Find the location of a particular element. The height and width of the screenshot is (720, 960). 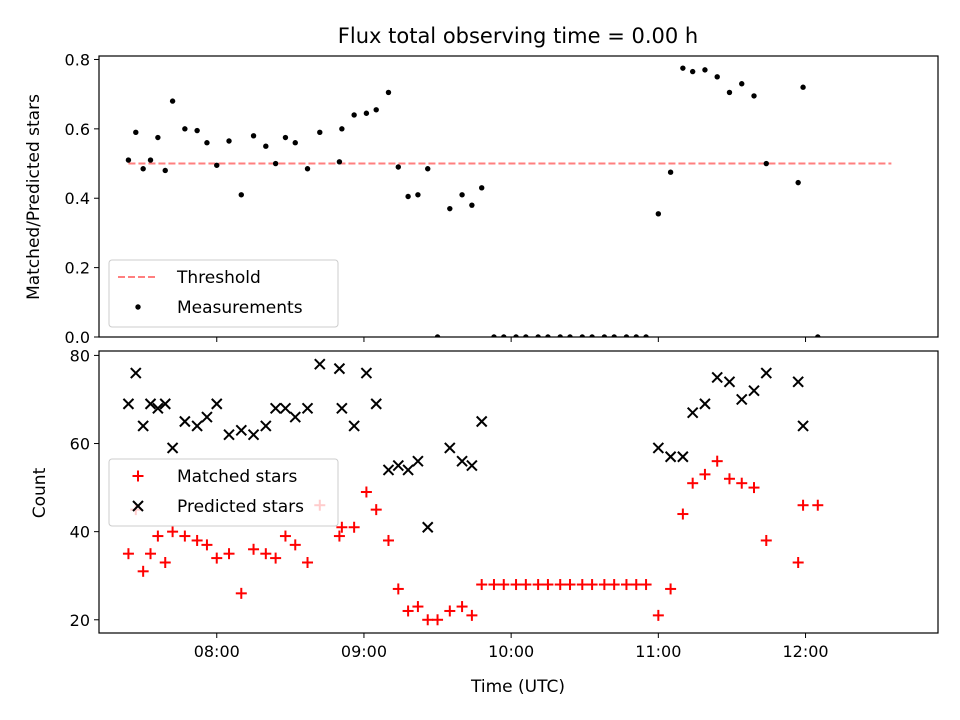

legend: Matched stars Predicted stars is located at coordinates (223, 492).